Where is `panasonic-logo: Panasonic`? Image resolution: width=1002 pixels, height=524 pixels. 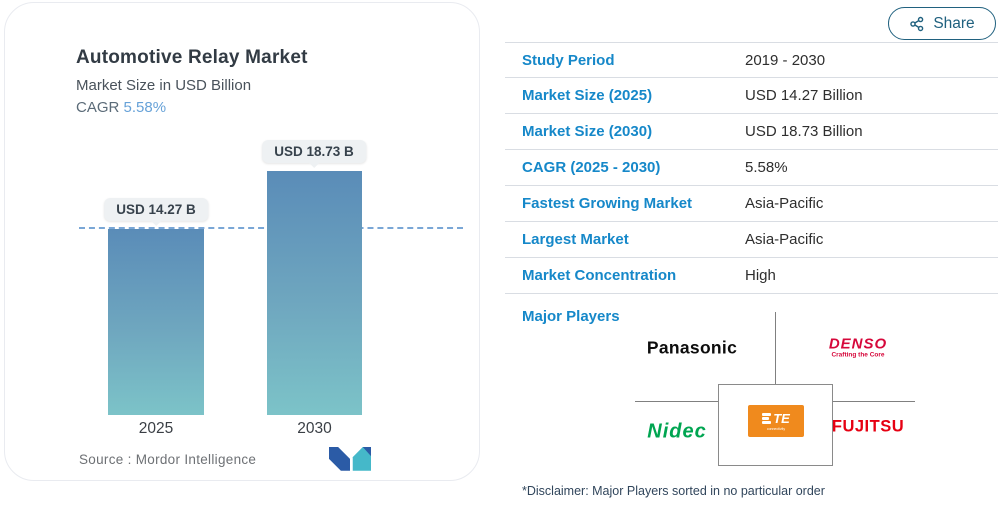 panasonic-logo: Panasonic is located at coordinates (692, 347).